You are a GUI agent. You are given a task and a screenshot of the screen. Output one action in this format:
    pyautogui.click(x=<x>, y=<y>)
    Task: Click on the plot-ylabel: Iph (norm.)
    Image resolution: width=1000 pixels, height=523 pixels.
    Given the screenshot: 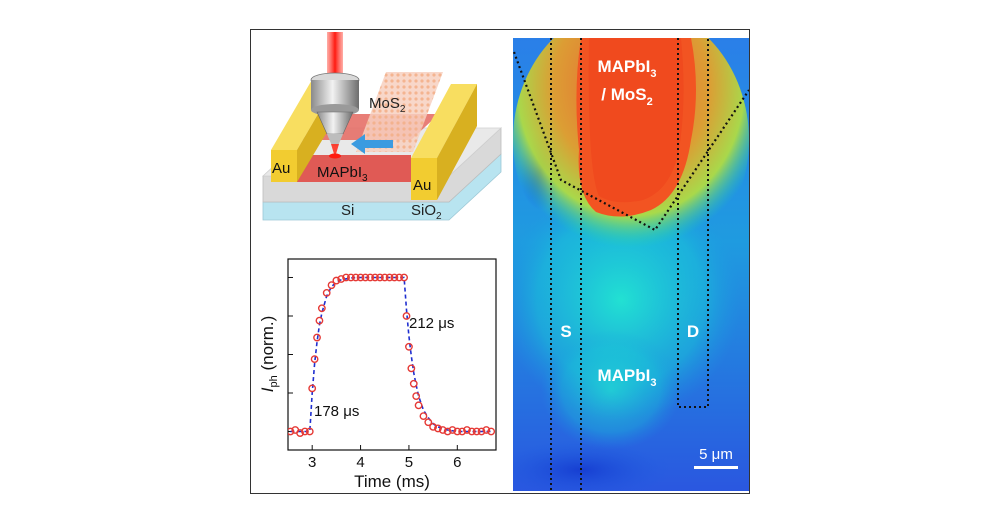 What is the action you would take?
    pyautogui.click(x=269, y=354)
    